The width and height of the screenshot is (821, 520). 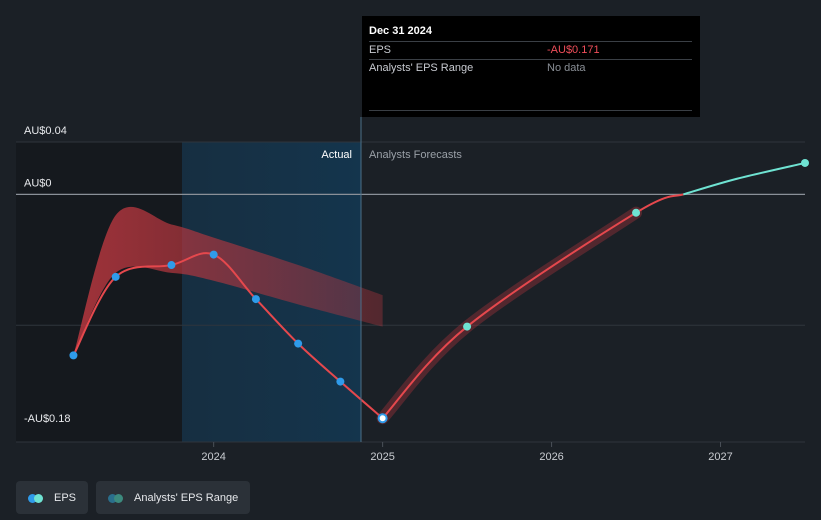 I want to click on y-tick-label: -AU$0.18, so click(x=47, y=419).